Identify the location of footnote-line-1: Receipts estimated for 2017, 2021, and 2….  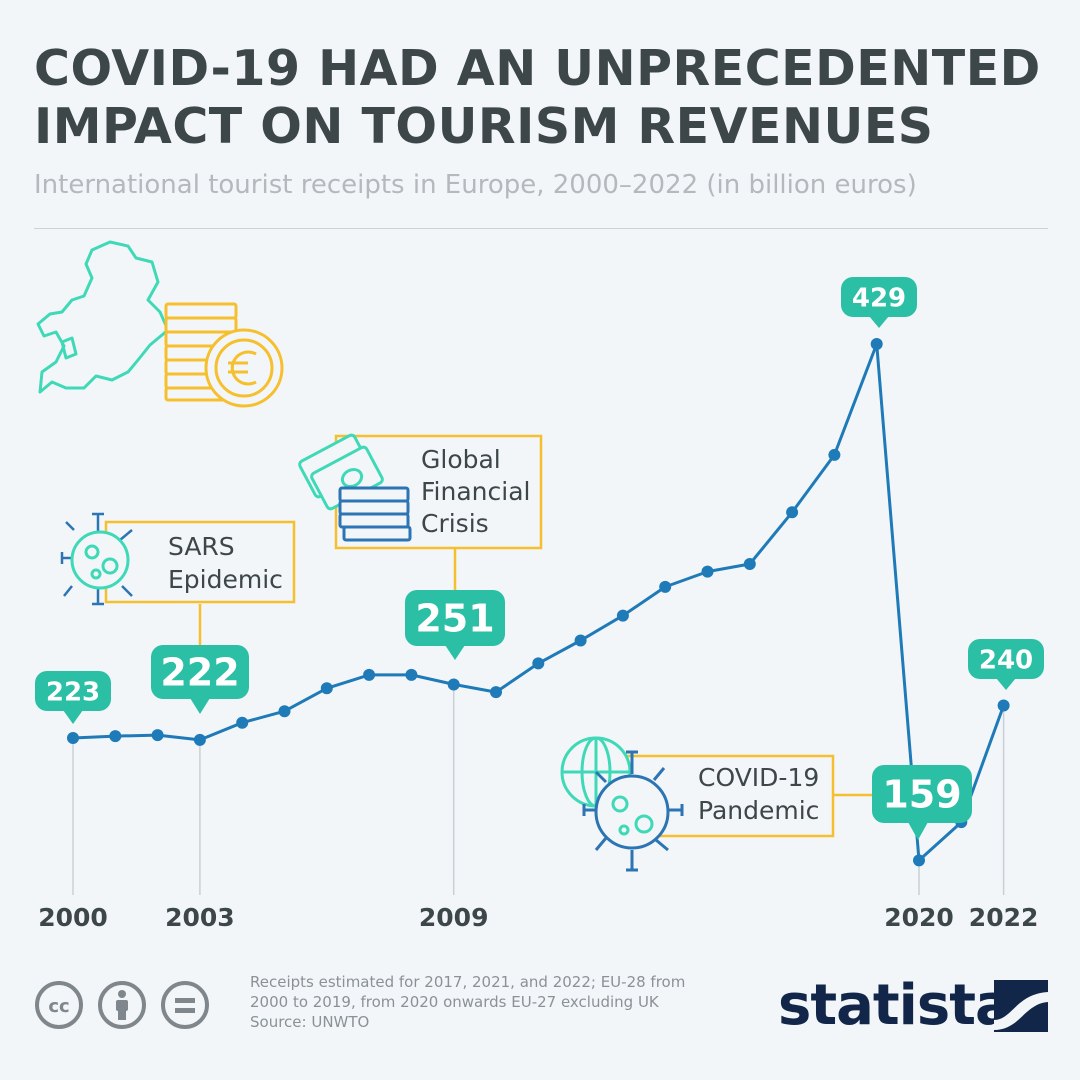
(468, 982).